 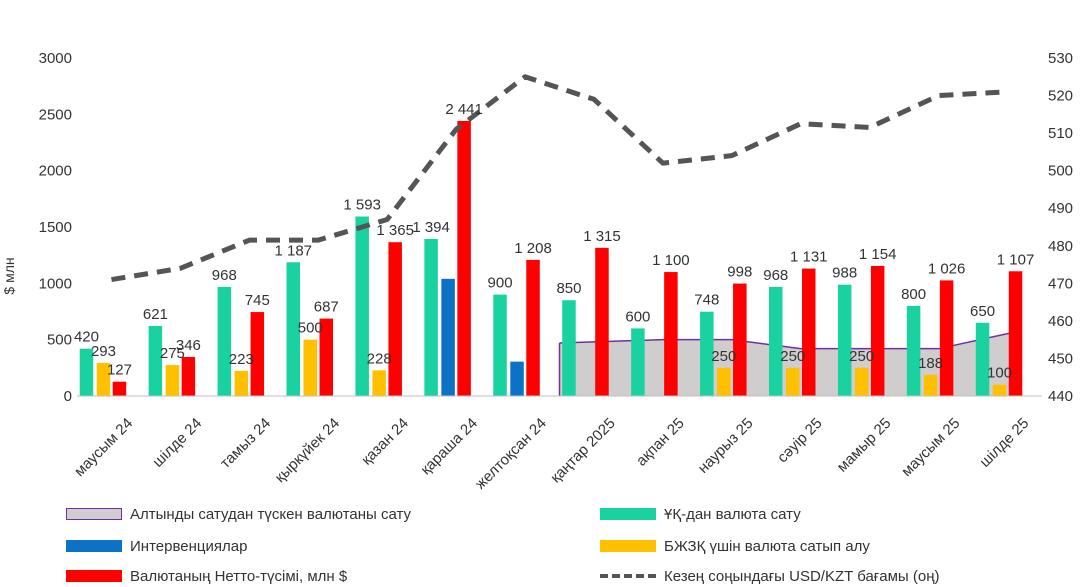 I want to click on nf-sales-bar-label: 621, so click(x=155, y=314).